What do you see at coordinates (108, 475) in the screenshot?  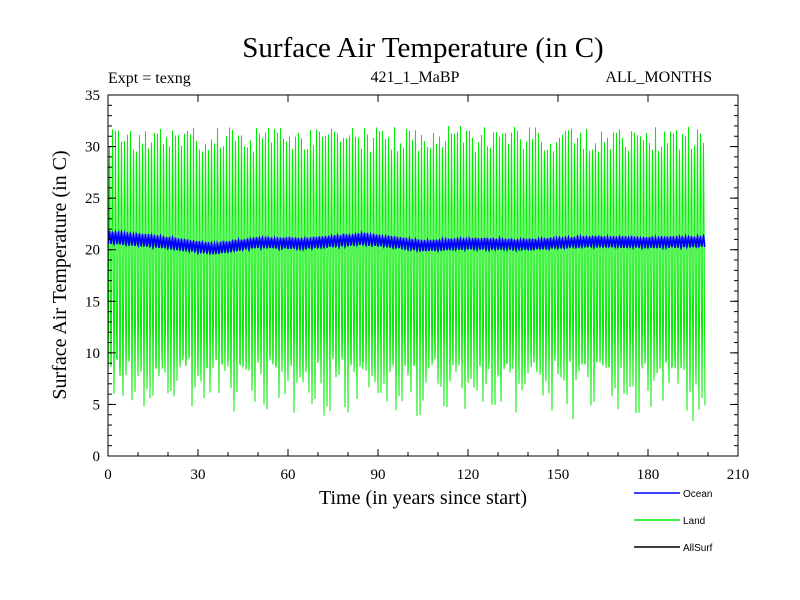 I see `x-tick-label: 0` at bounding box center [108, 475].